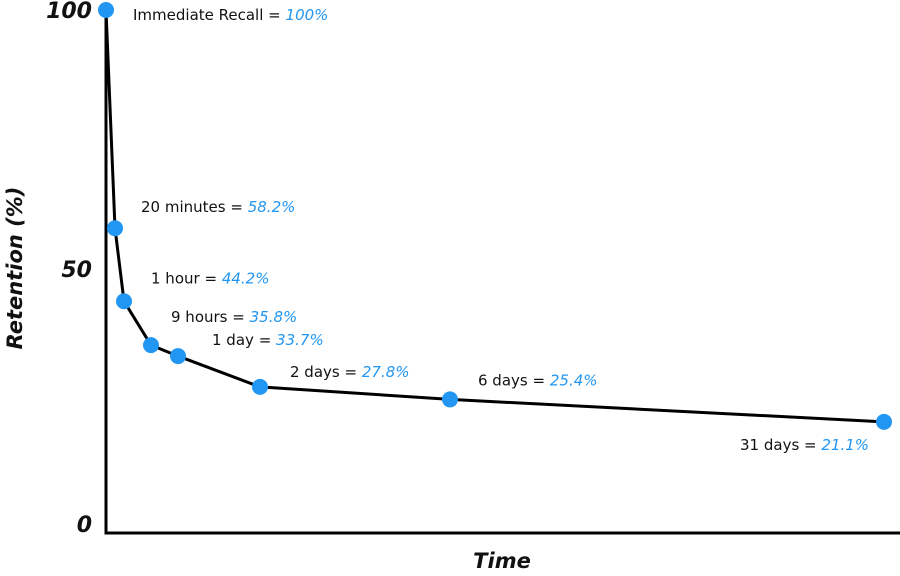 The image size is (900, 576). Describe the element at coordinates (84, 525) in the screenshot. I see `y-tick-label: 0` at that location.